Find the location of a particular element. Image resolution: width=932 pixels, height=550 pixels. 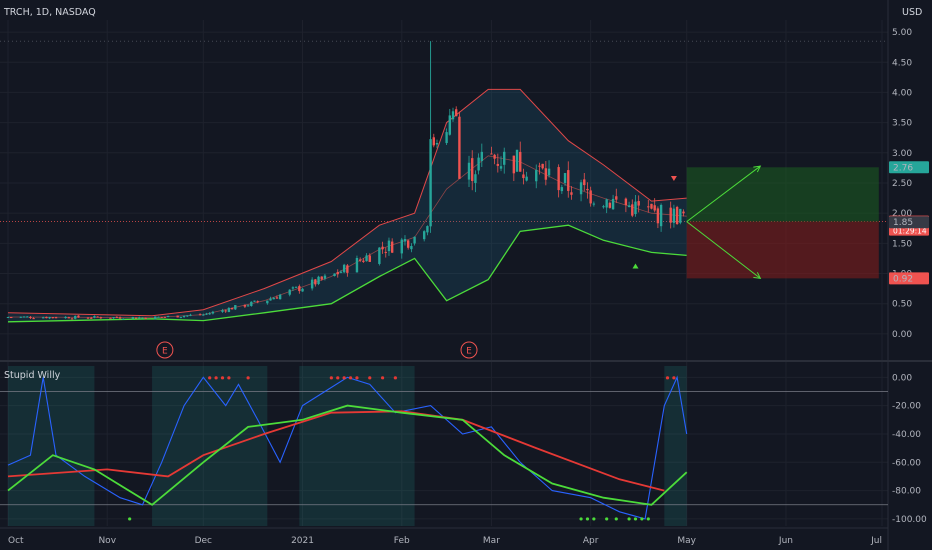

trade-box is located at coordinates (782, 222).